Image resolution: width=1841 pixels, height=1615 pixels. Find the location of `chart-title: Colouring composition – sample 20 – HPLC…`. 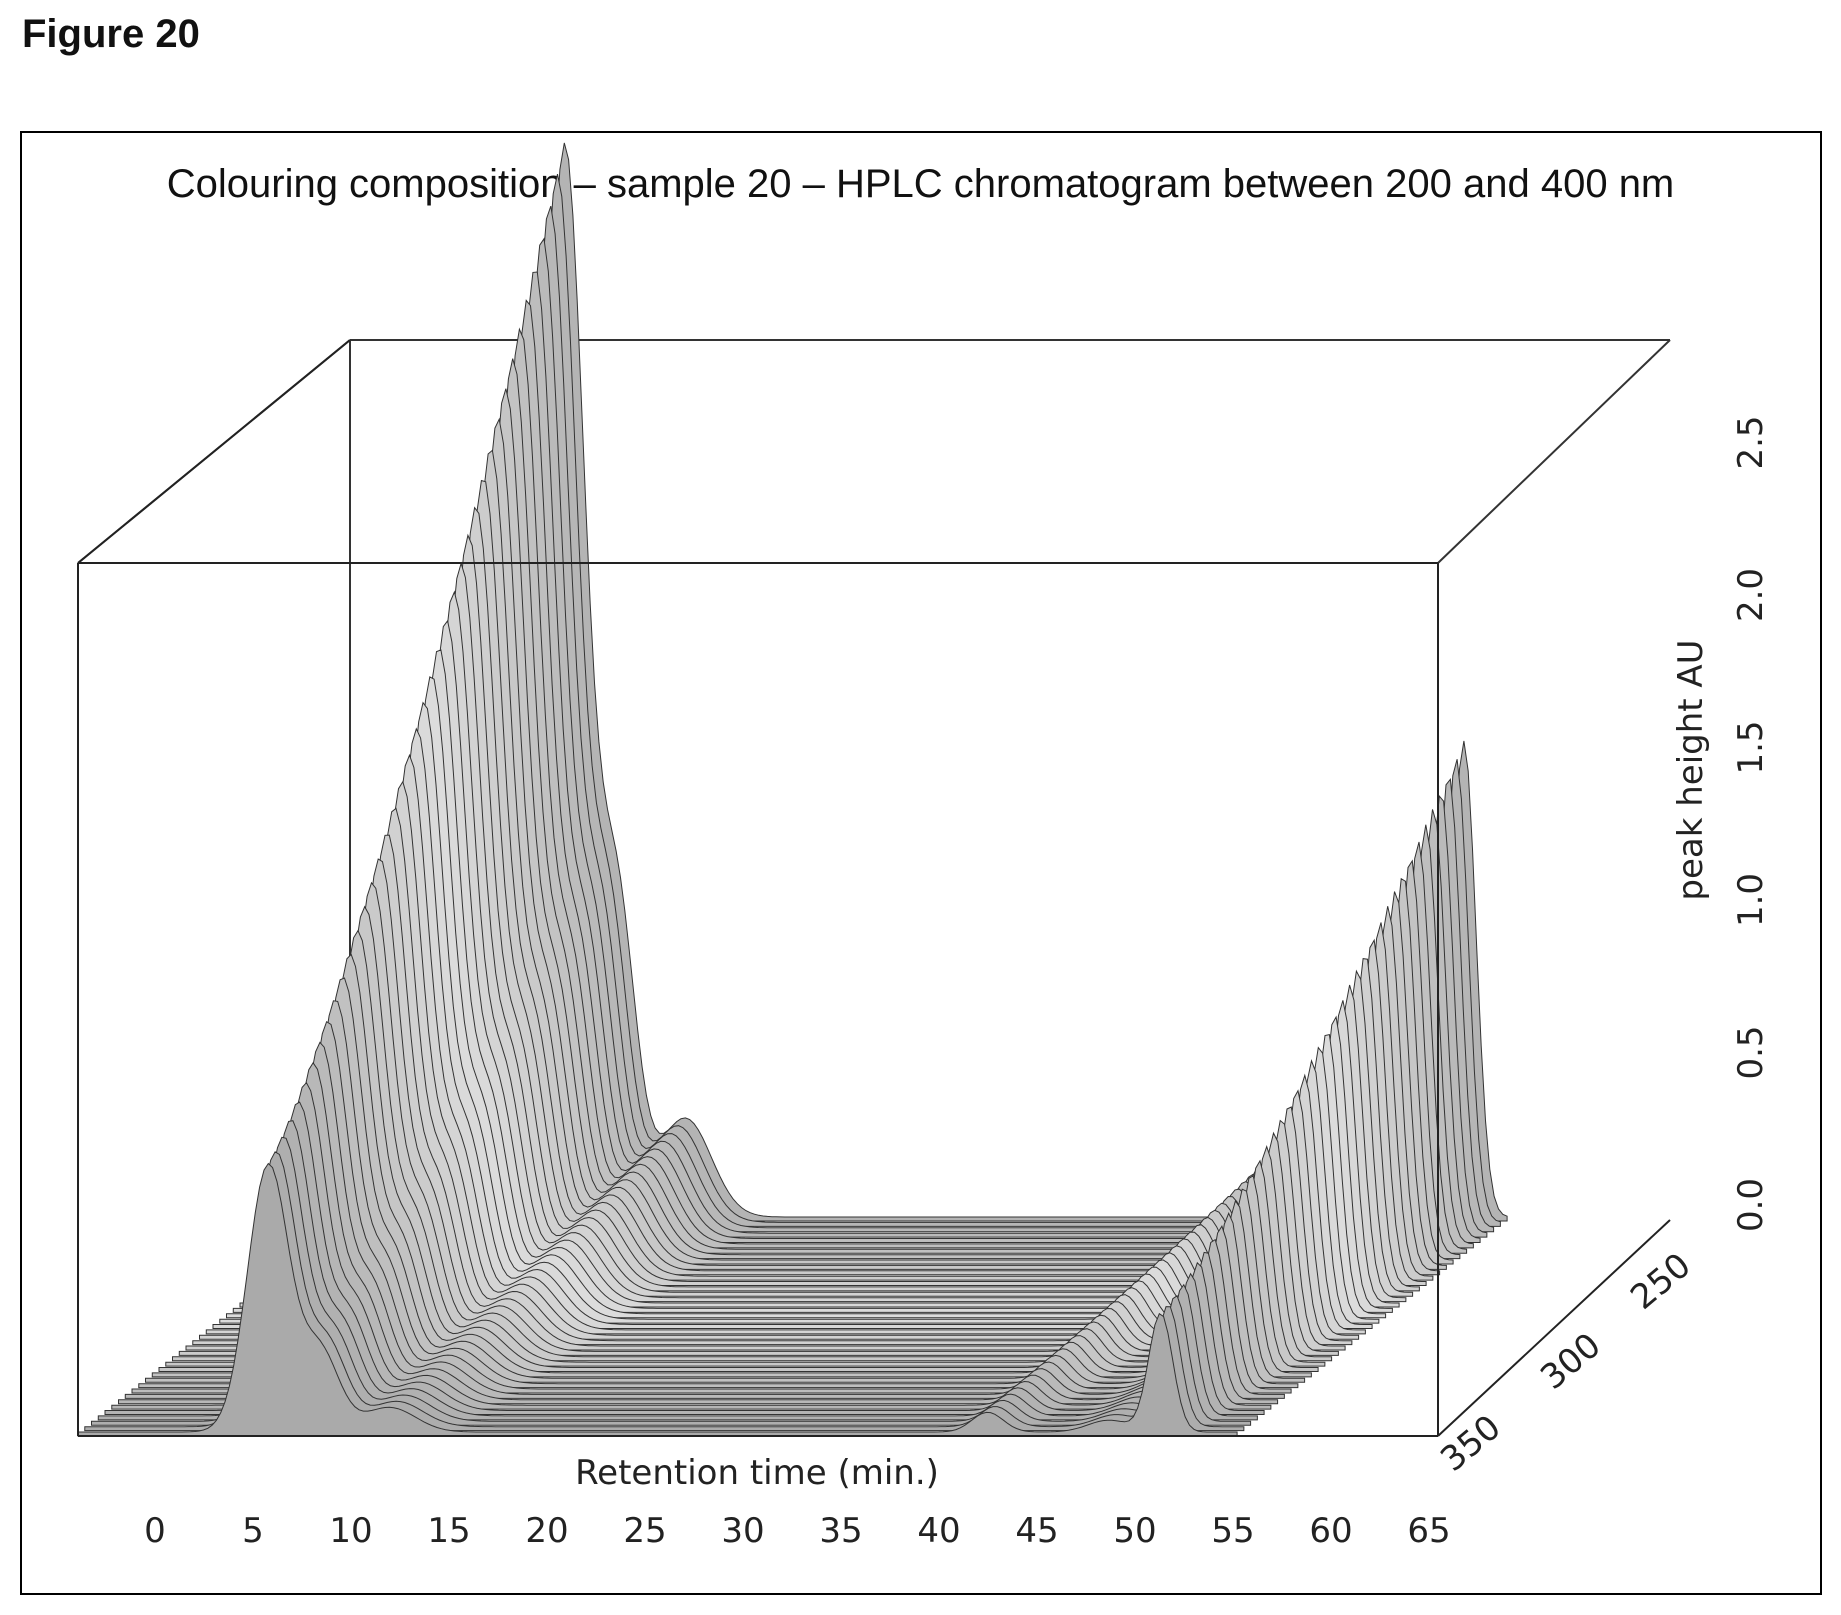

chart-title: Colouring composition – sample 20 – HPLC… is located at coordinates (920, 184).